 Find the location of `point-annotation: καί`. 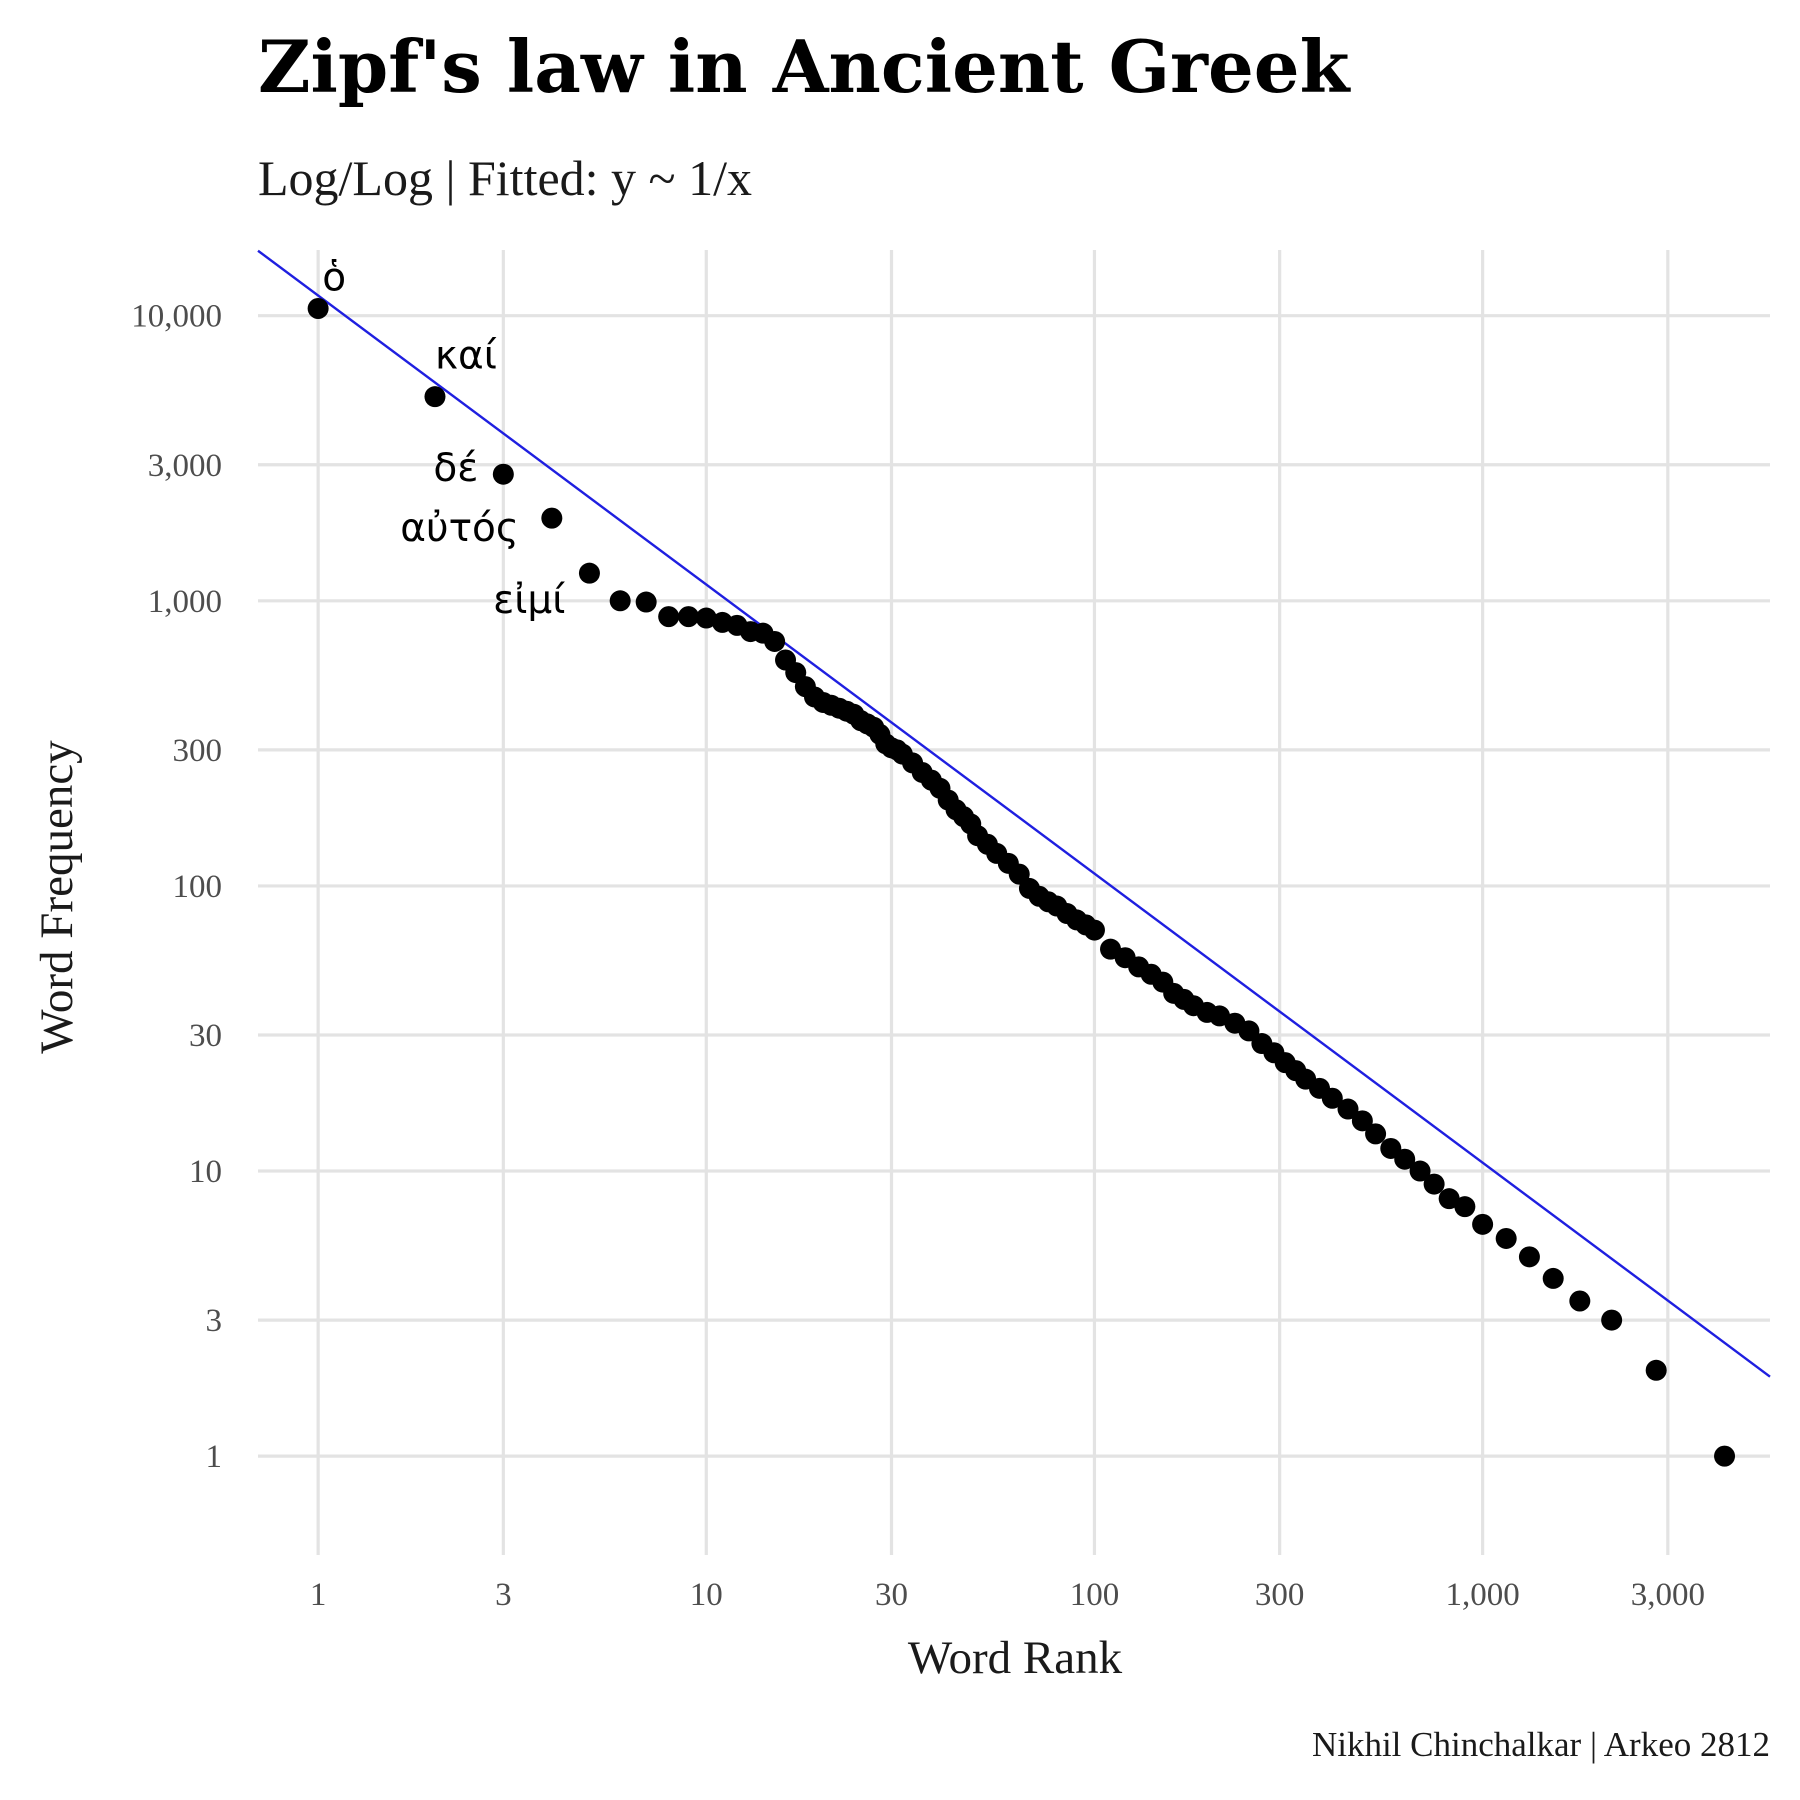

point-annotation: καί is located at coordinates (466, 356).